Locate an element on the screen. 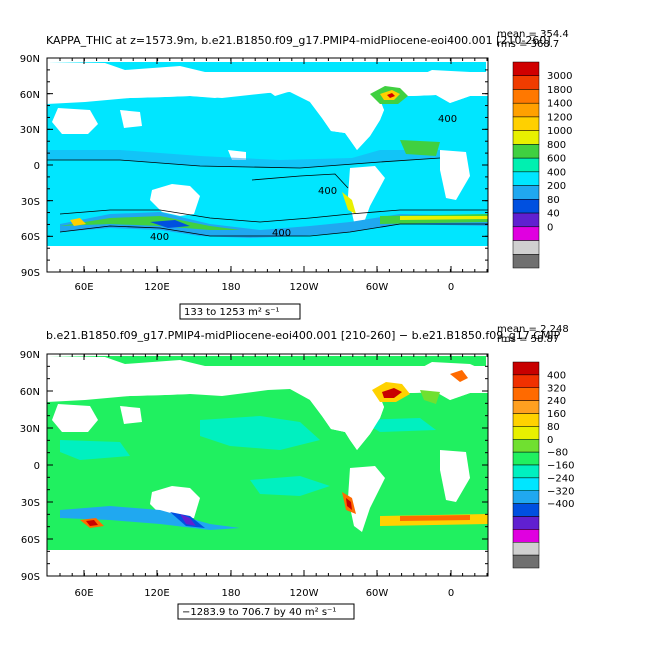  panel-1-colorbar-label: 800 is located at coordinates (556, 145).